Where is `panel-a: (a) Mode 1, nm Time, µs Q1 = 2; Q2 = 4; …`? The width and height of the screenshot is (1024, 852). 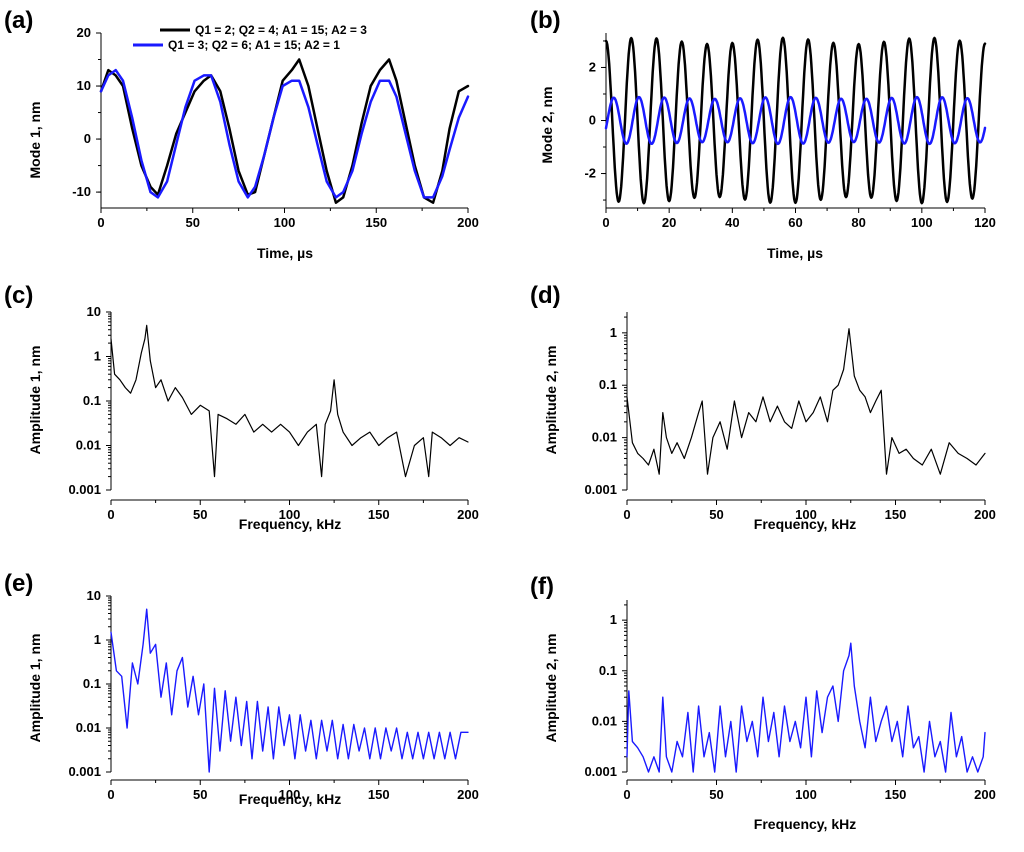 panel-a: (a) Mode 1, nm Time, µs Q1 = 2; Q2 = 4; … is located at coordinates (241, 134).